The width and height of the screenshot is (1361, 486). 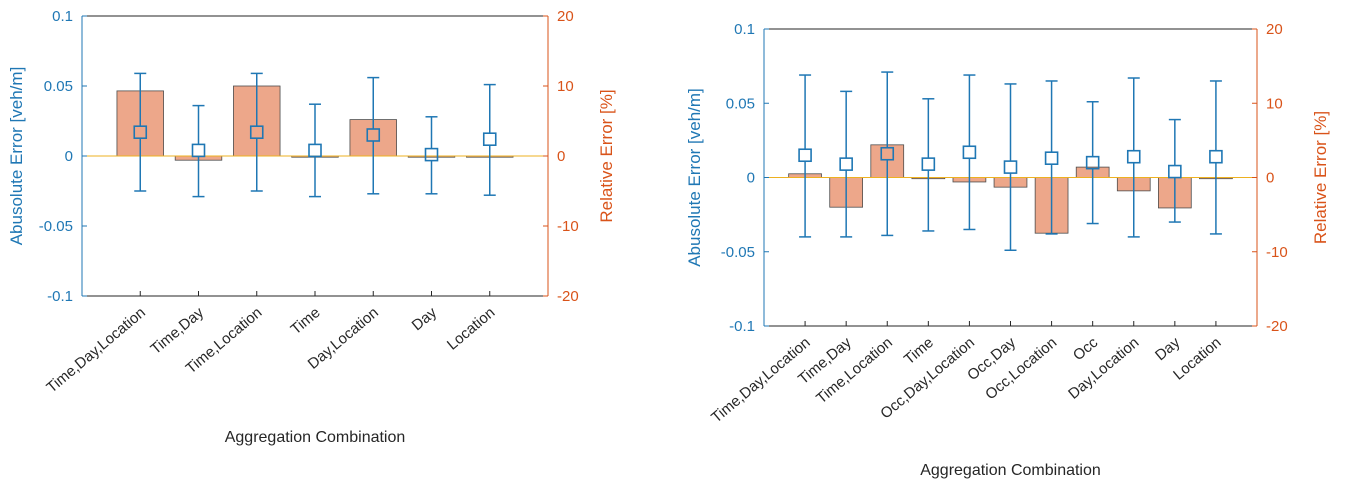 I want to click on x-tick-label: Location, so click(x=471, y=328).